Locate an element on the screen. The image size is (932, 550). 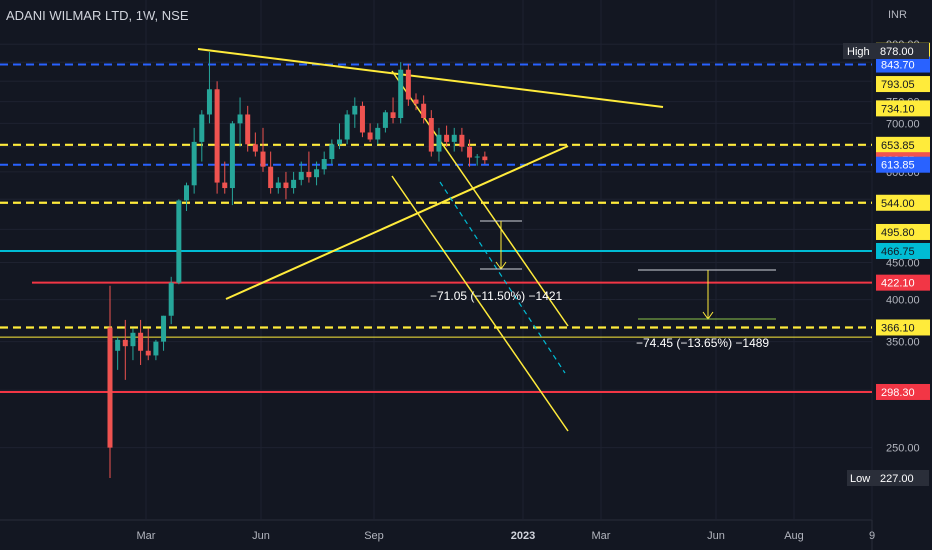
price-label-text: 734.10 is located at coordinates (898, 109).